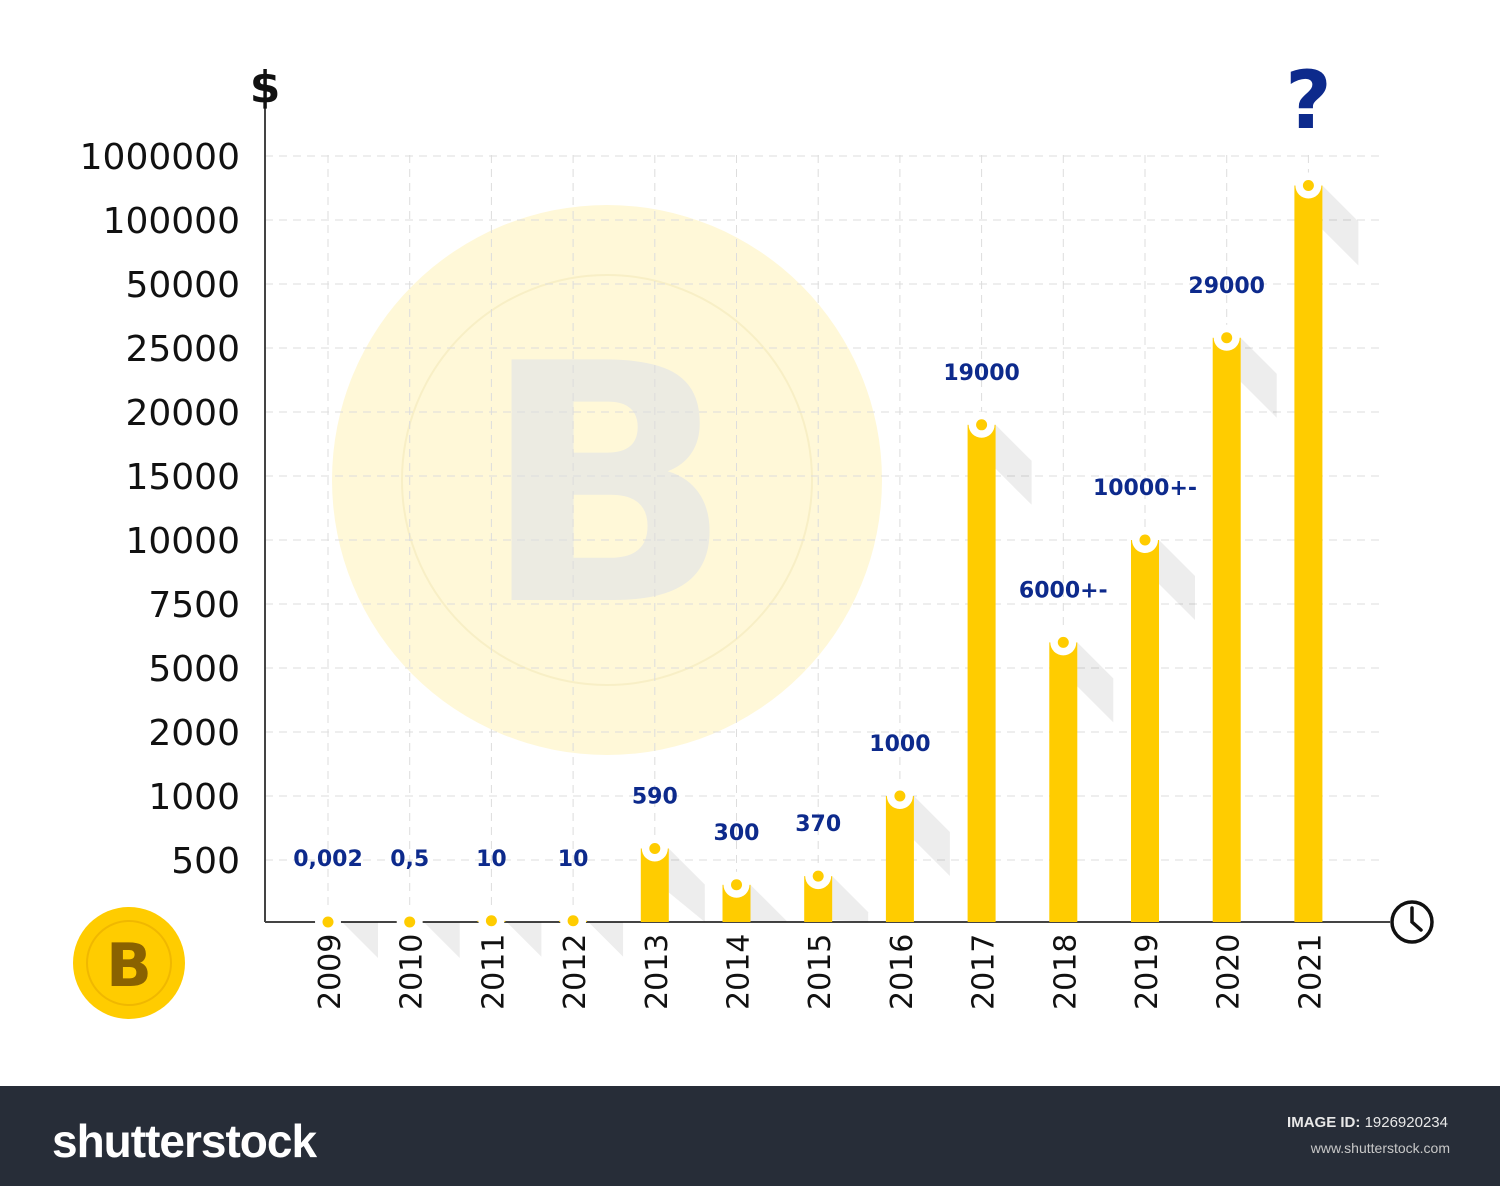  I want to click on bar-2017, so click(981, 673).